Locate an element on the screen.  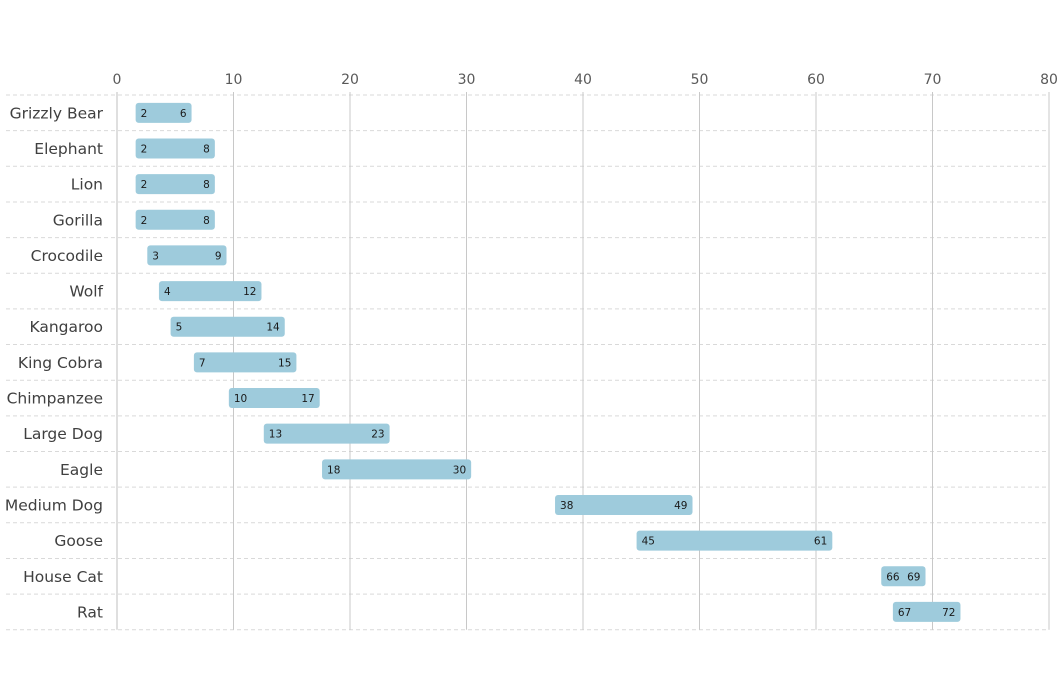
category-label: House Cat is located at coordinates (63, 577).